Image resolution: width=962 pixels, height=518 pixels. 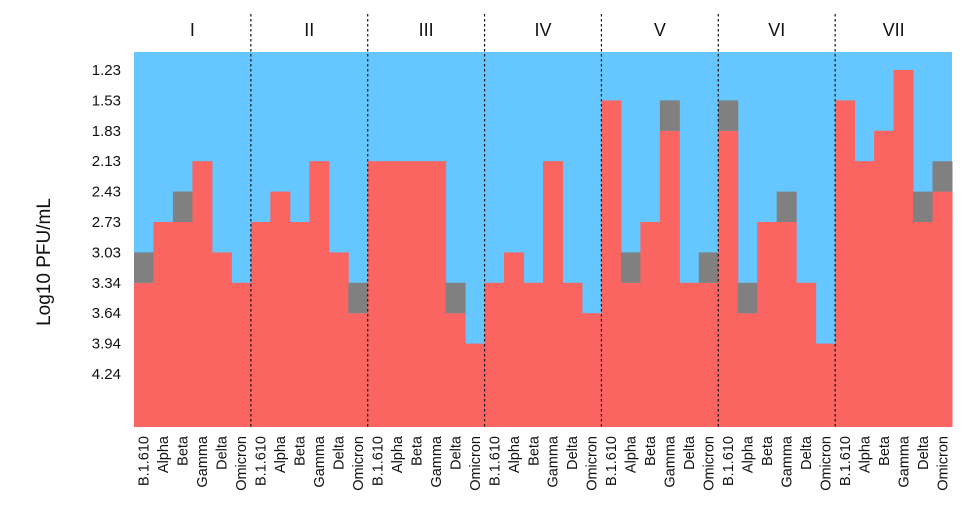 I want to click on y-tick-label: 1.23, so click(x=106, y=70).